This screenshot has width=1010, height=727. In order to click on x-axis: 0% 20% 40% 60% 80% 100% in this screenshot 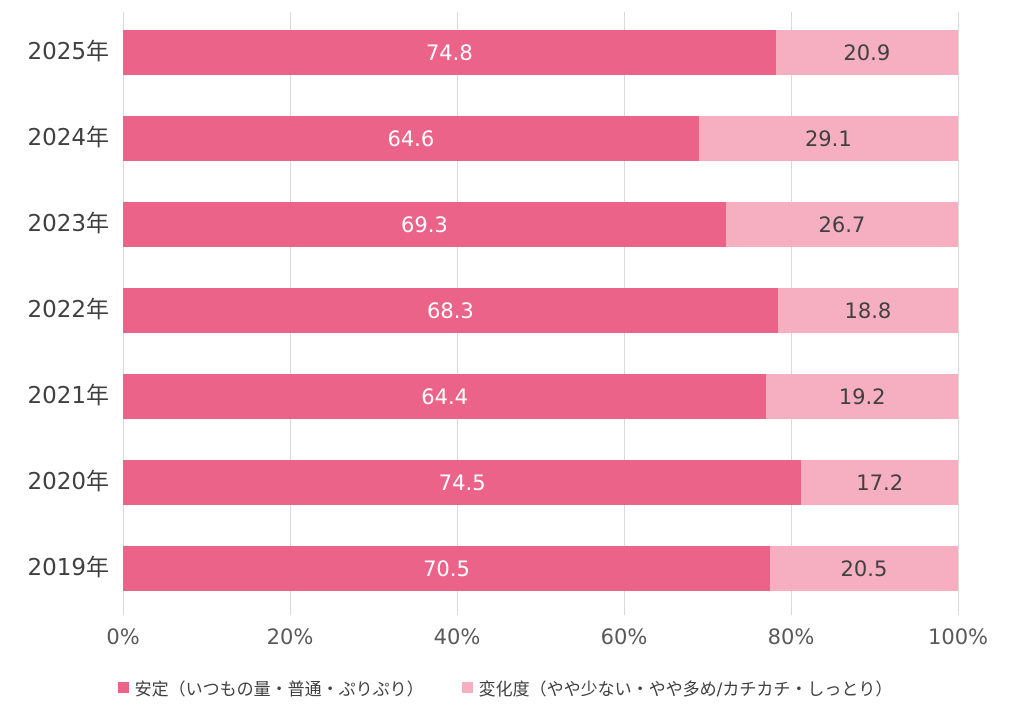, I will do `click(547, 640)`.